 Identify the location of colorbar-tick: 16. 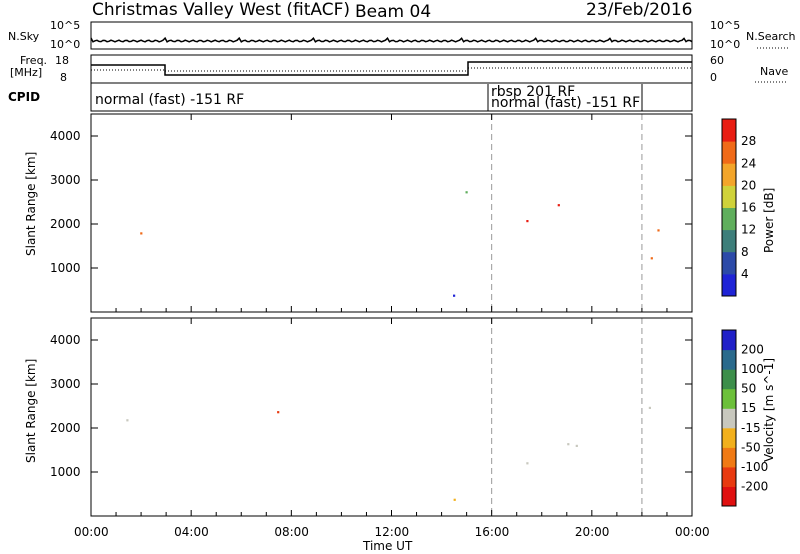
(748, 208).